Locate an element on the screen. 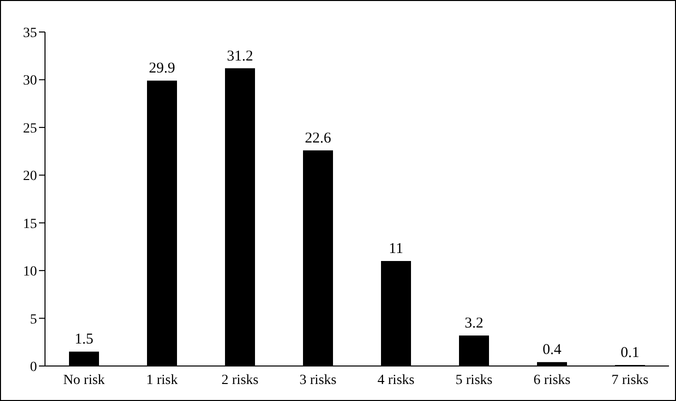  x-tick-label: 3 risks is located at coordinates (318, 380).